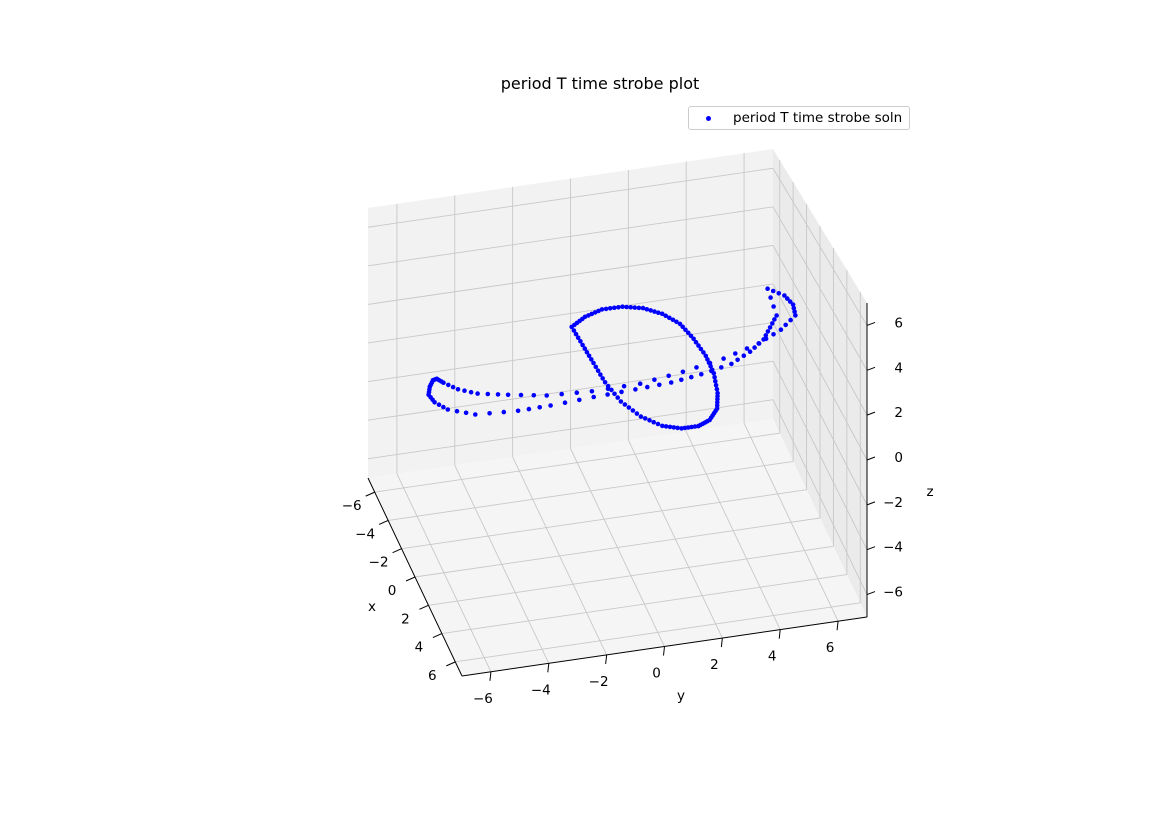 The image size is (1170, 834). What do you see at coordinates (708, 118) in the screenshot?
I see `legend-marker` at bounding box center [708, 118].